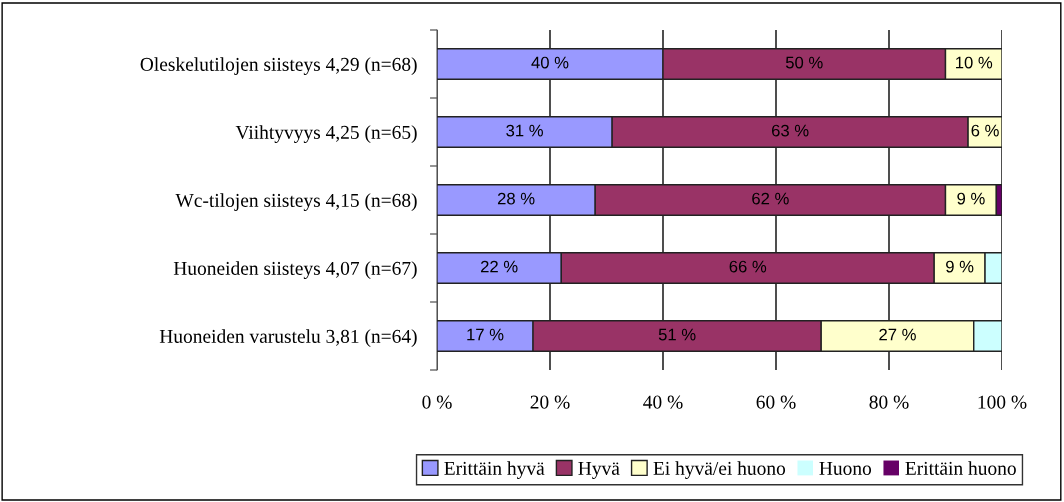 The image size is (1064, 502). I want to click on x-tick-label: 80 %, so click(889, 402).